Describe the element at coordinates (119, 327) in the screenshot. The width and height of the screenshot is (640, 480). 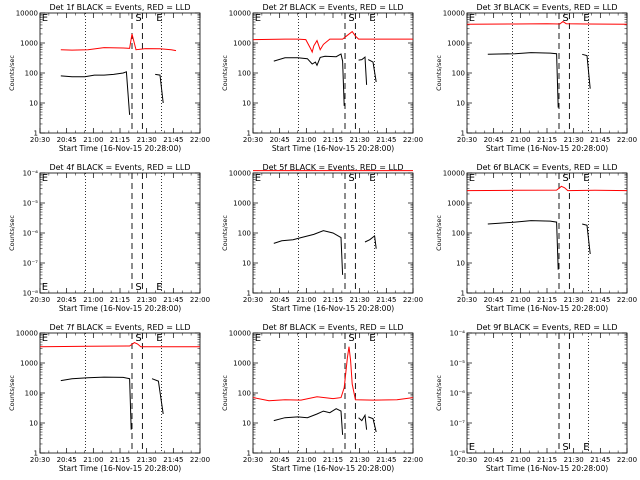
I see `panel-title: Det 7f BLACK = Events, RED = LLD` at that location.